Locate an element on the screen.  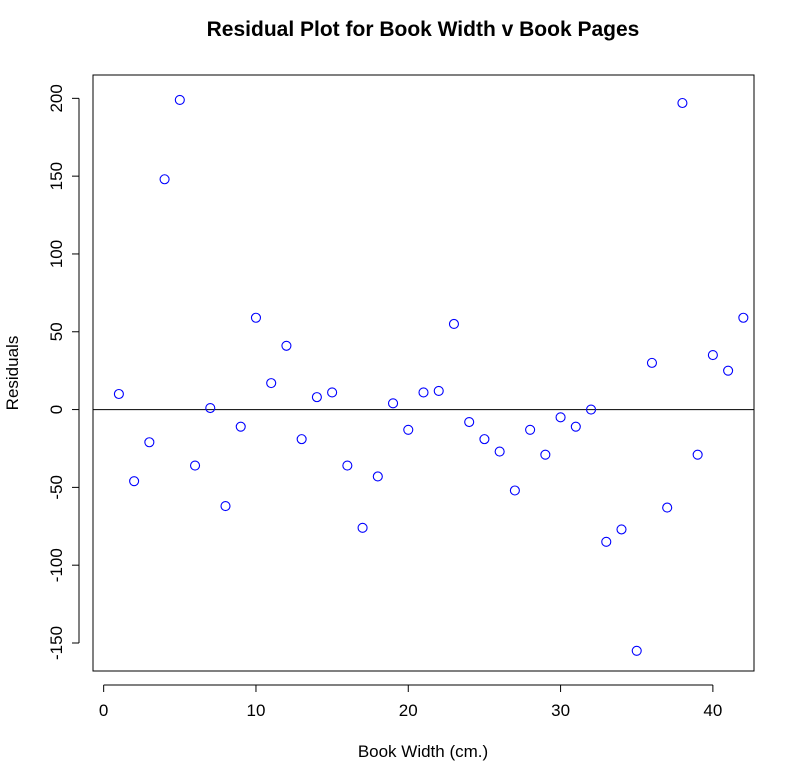
x-tick-label: 10 is located at coordinates (256, 710).